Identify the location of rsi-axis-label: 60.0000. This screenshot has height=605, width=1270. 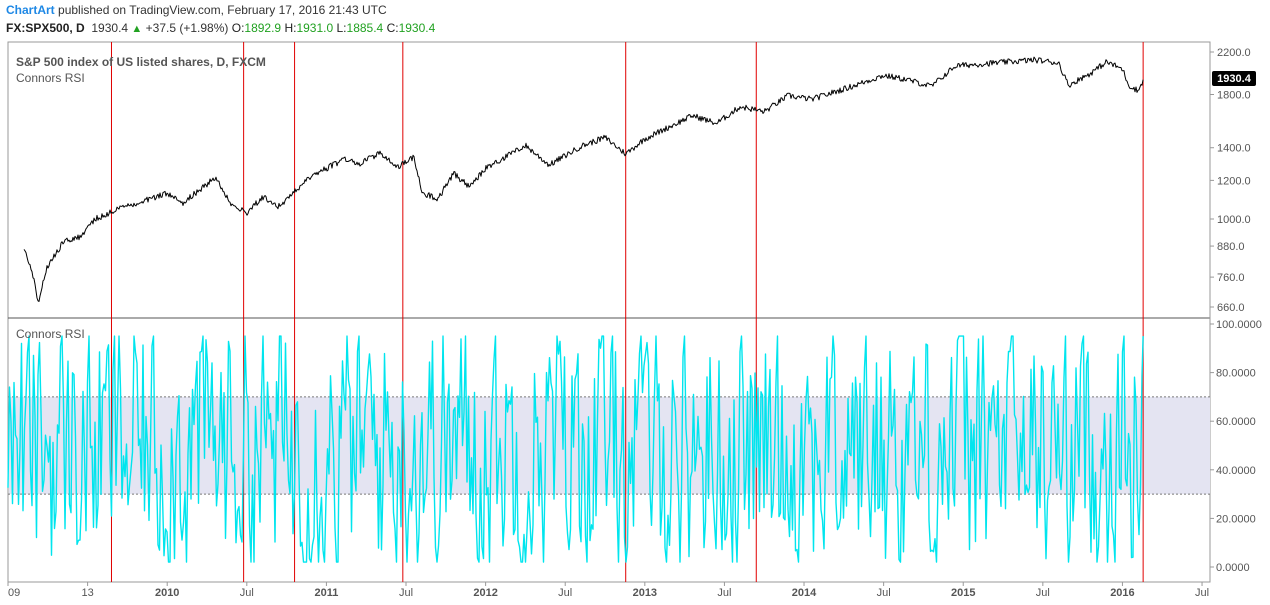
(1236, 422).